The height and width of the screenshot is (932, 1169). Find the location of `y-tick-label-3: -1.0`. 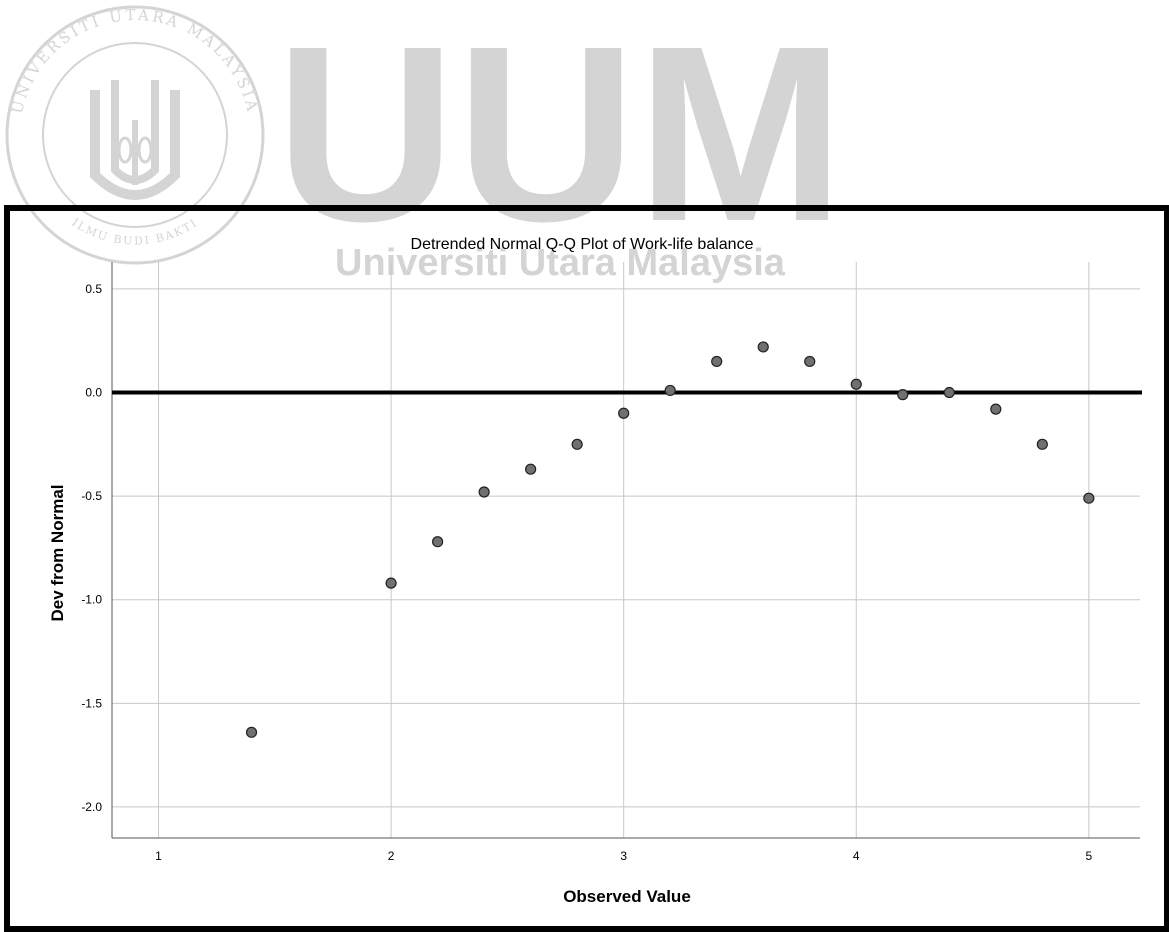

y-tick-label-3: -1.0 is located at coordinates (91, 600).